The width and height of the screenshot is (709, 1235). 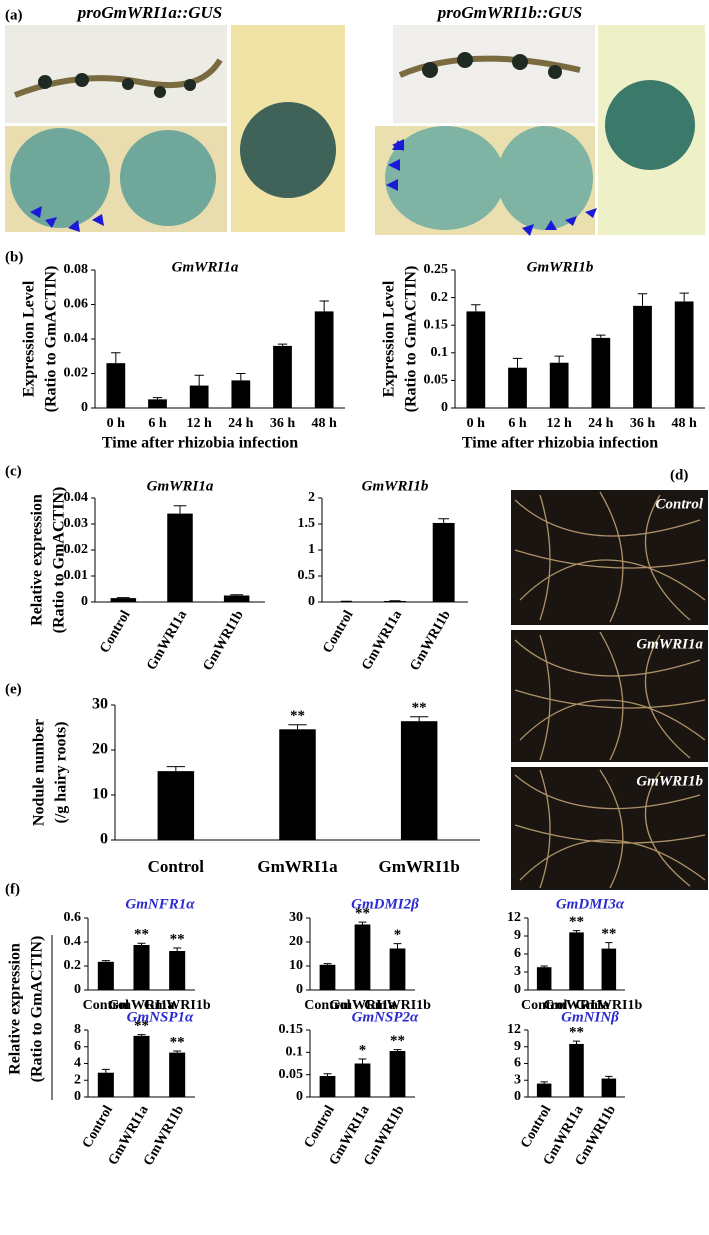 I want to click on chart: 0 10 20 30 GmDMI2β Control ** GmWRI1a * GmWRI1b, so click(x=360, y=954).